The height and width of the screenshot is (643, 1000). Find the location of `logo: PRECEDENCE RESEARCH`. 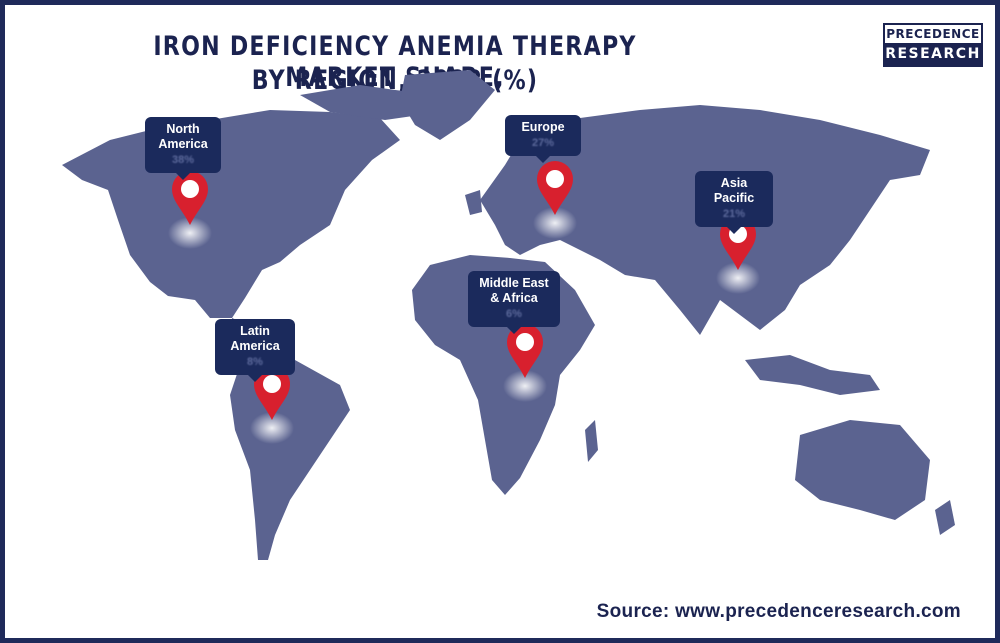

logo: PRECEDENCE RESEARCH is located at coordinates (933, 45).